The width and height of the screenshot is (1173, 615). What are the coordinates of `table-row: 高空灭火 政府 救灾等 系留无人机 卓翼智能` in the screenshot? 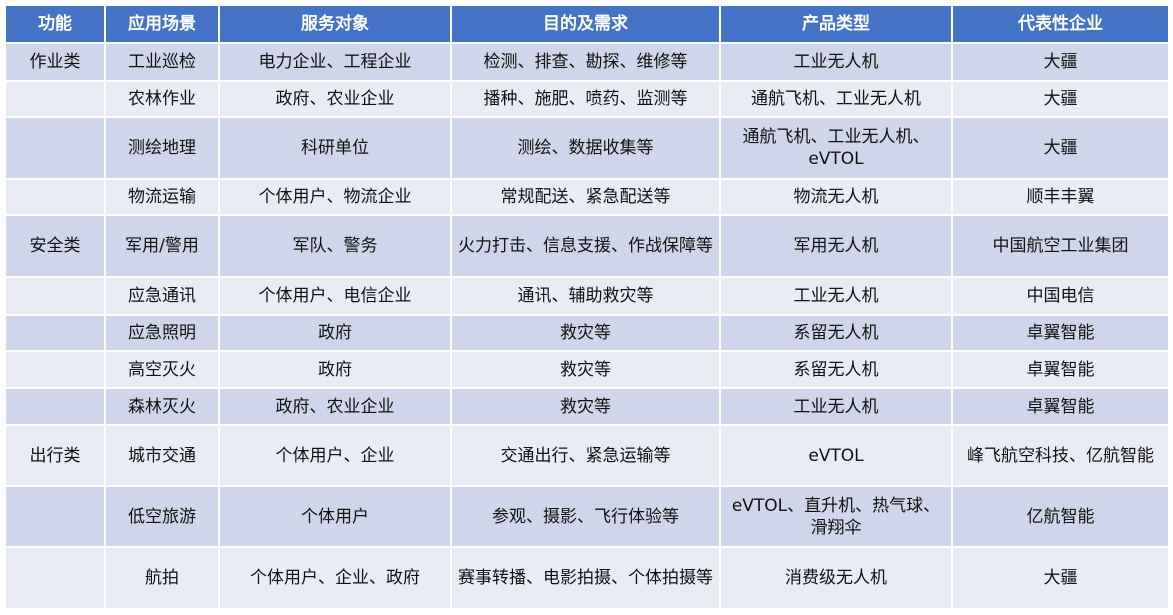 It's located at (587, 369).